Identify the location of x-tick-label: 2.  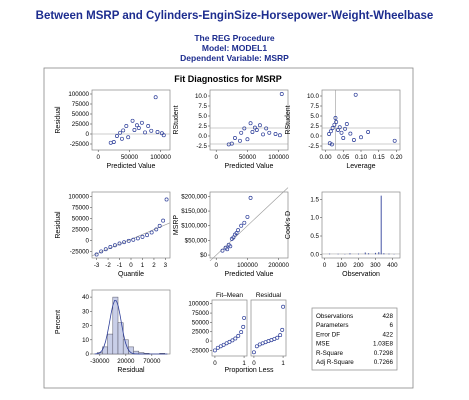
(154, 265).